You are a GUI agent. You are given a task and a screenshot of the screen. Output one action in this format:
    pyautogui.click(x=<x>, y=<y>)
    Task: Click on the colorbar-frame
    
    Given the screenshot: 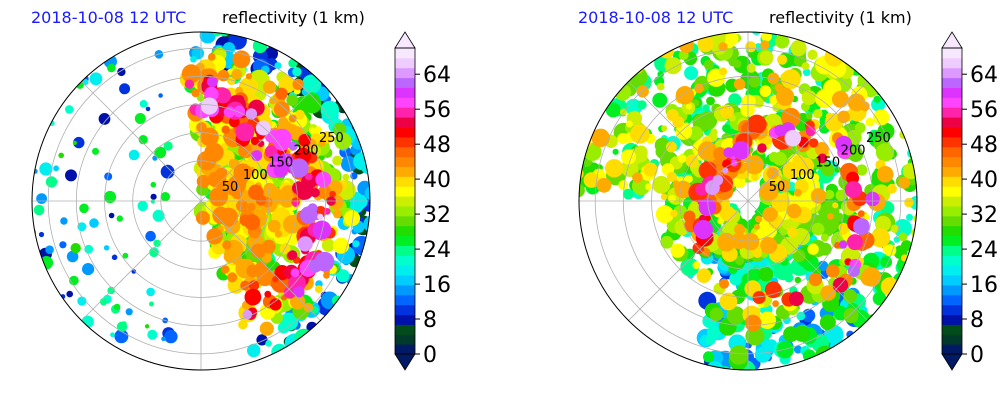 What is the action you would take?
    pyautogui.click(x=405, y=201)
    